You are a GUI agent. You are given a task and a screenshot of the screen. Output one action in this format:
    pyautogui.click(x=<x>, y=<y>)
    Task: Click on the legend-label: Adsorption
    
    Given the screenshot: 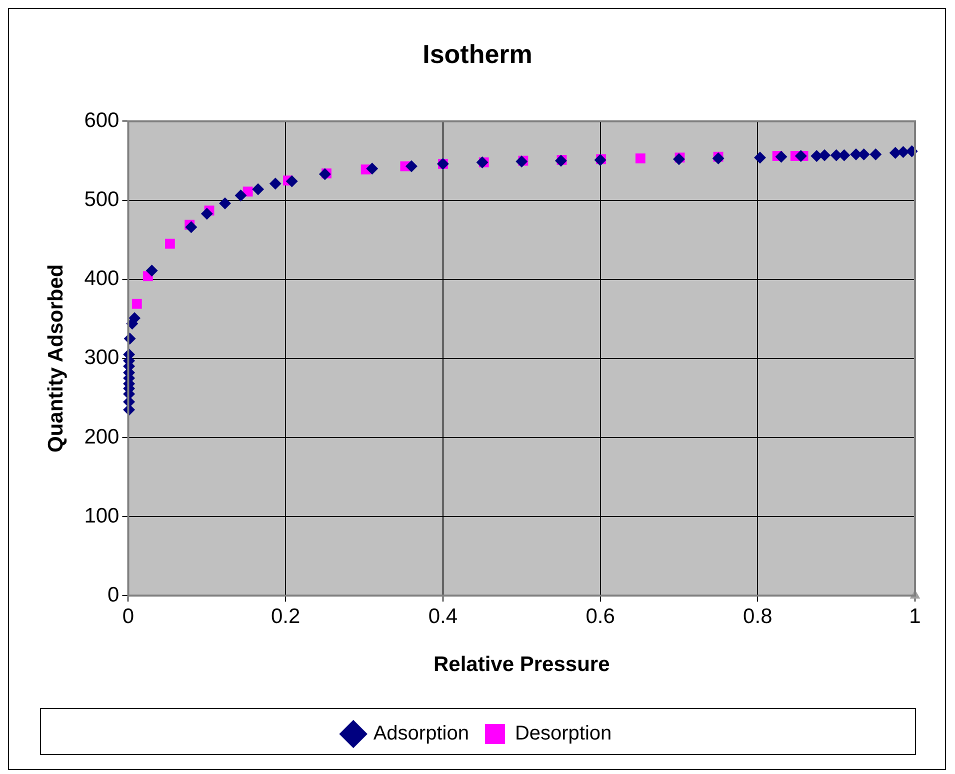 What is the action you would take?
    pyautogui.click(x=421, y=733)
    